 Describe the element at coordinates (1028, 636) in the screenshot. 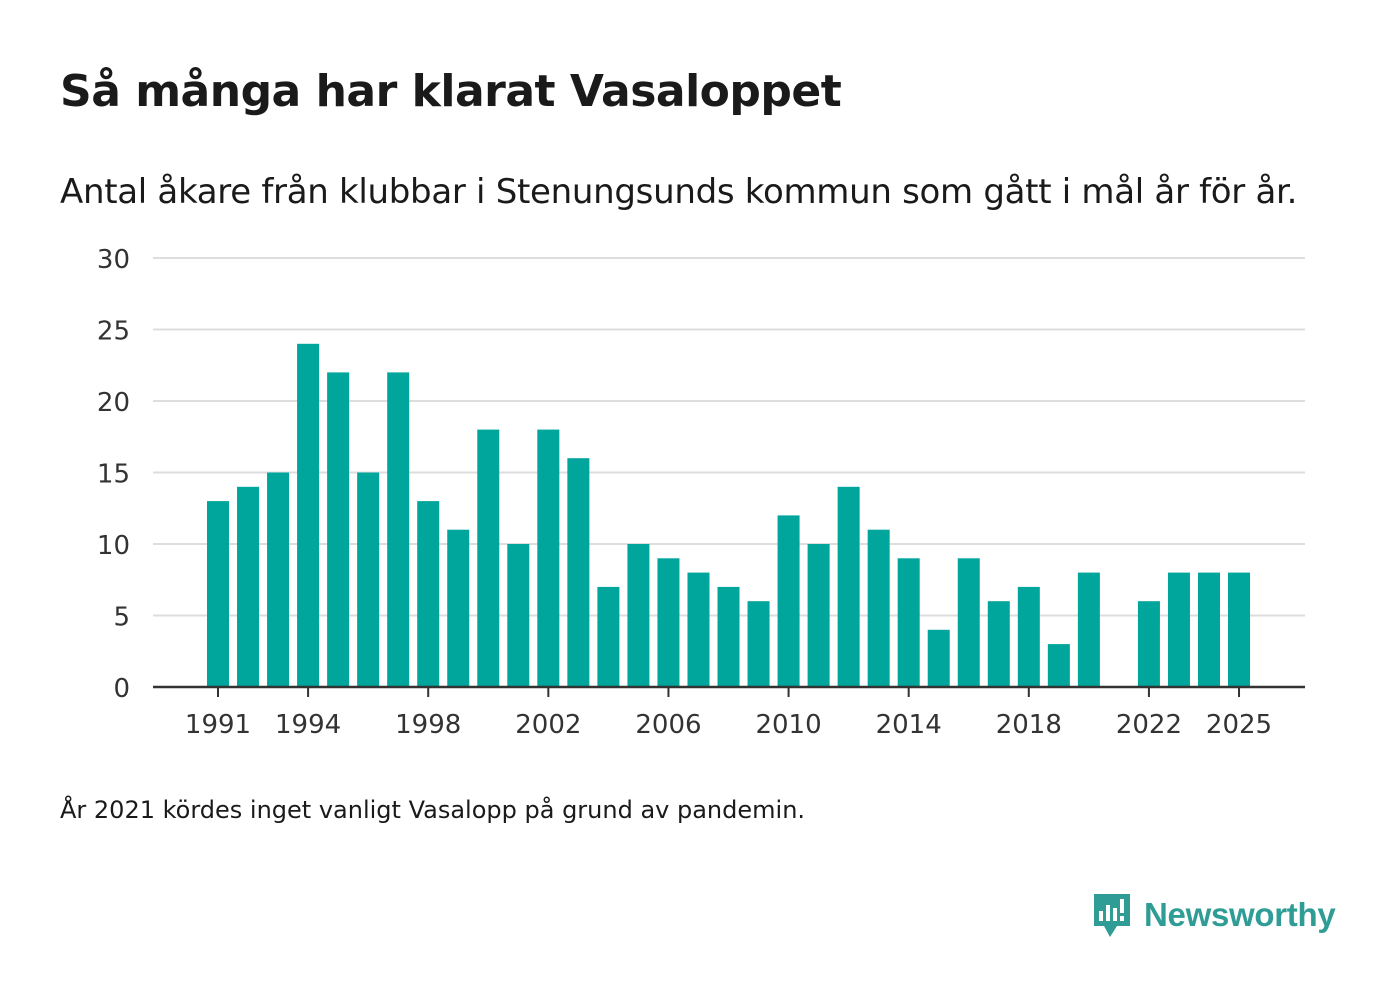

I see `bar-2018: 2018: 7` at that location.